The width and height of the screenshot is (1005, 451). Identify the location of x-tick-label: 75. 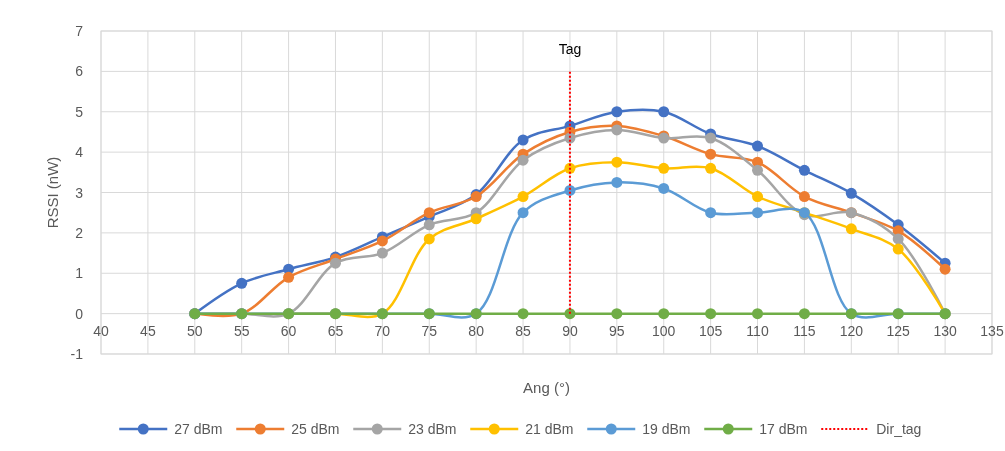
(429, 330).